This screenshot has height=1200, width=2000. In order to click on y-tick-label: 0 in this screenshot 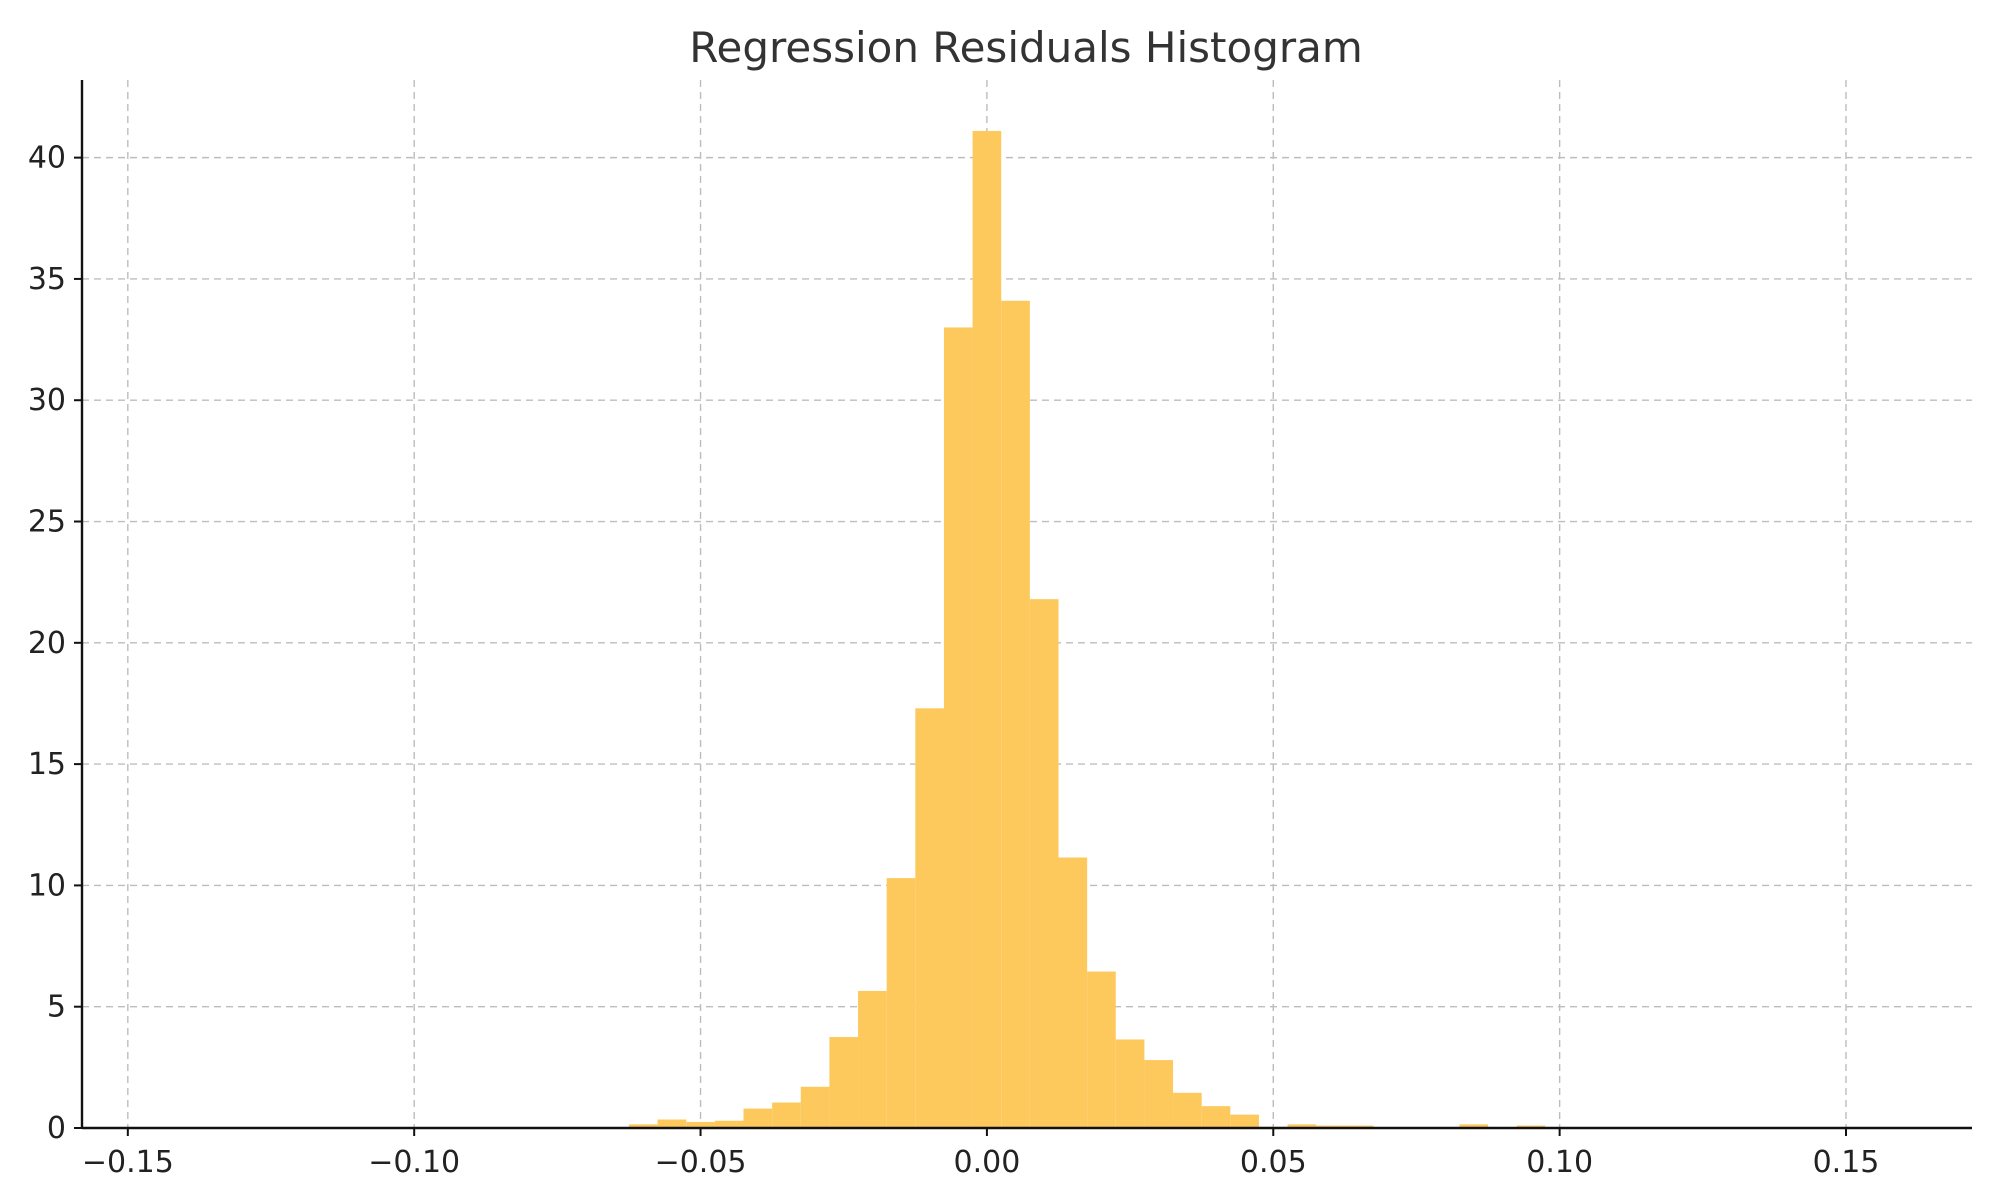, I will do `click(56, 1128)`.